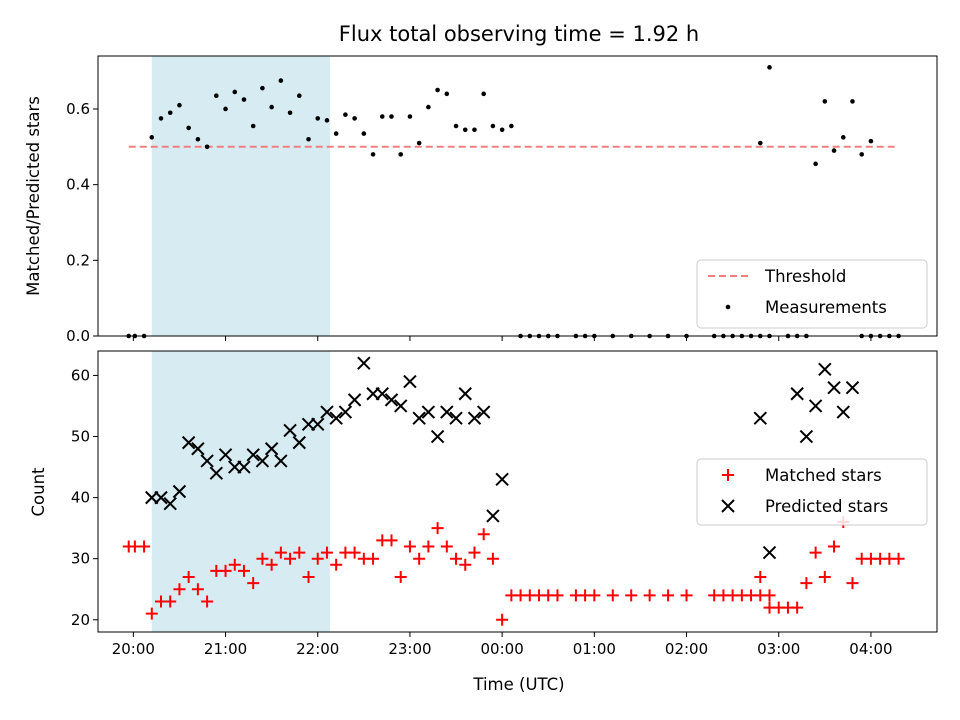 This screenshot has width=960, height=720. I want to click on y-tick-label: 0.2, so click(78, 260).